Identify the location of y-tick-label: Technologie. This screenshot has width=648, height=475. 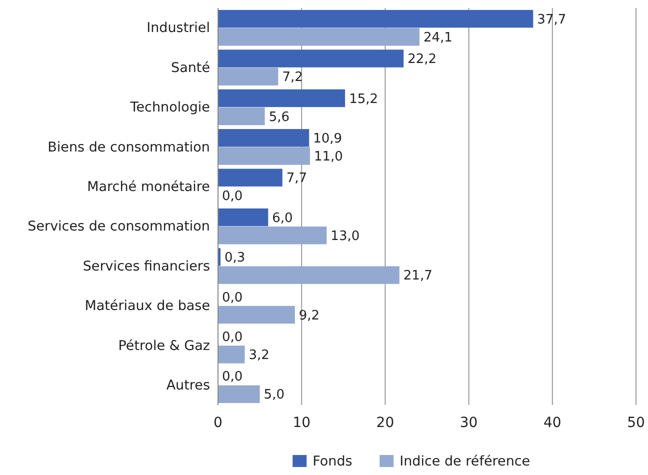
(169, 108).